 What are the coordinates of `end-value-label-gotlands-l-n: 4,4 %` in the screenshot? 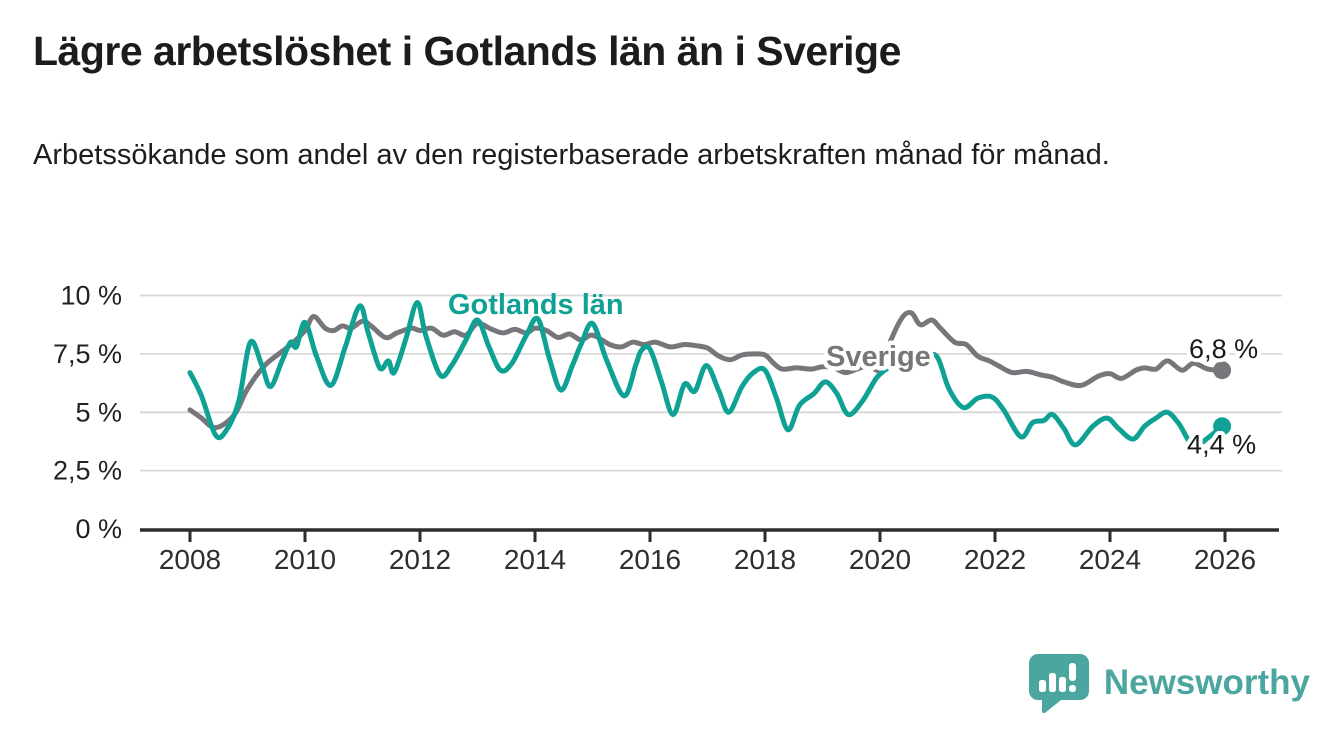 It's located at (1221, 444).